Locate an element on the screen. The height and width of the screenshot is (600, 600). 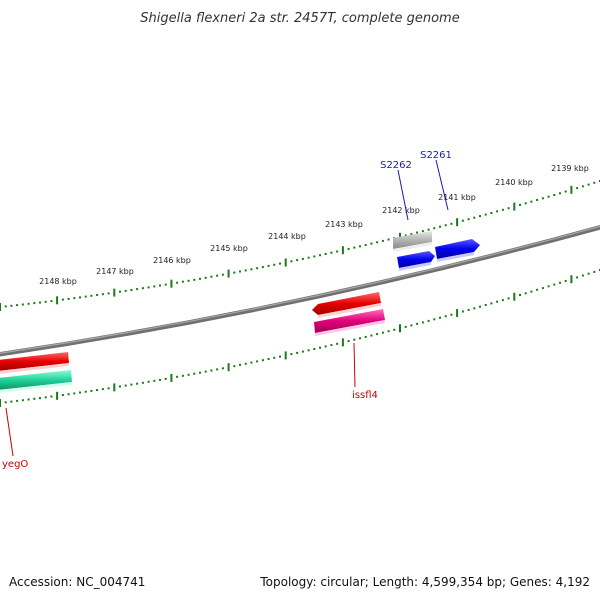
gene-issfl4 is located at coordinates (349, 322).